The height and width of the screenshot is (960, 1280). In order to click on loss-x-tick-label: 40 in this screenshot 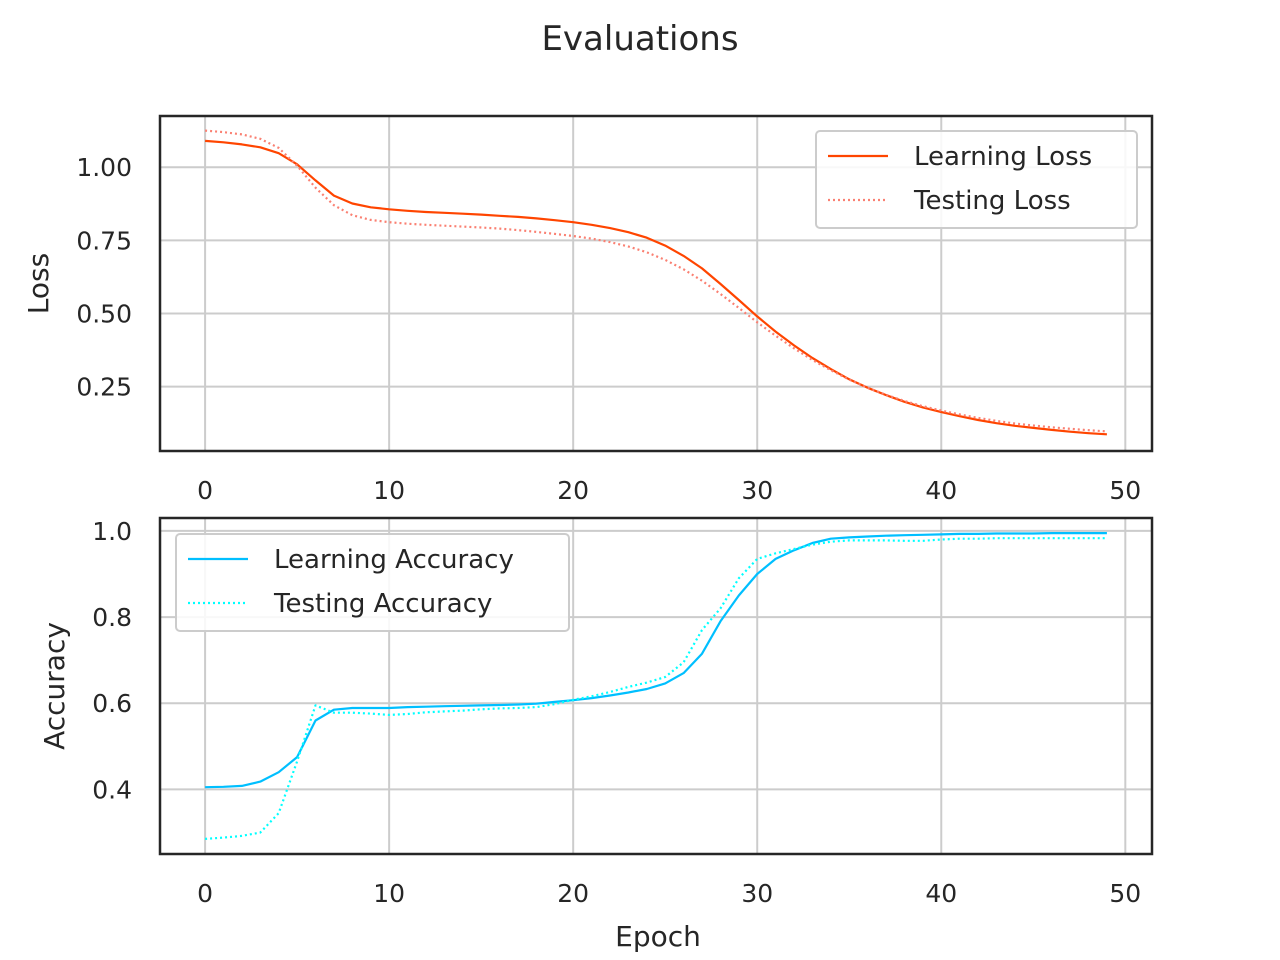, I will do `click(941, 490)`.